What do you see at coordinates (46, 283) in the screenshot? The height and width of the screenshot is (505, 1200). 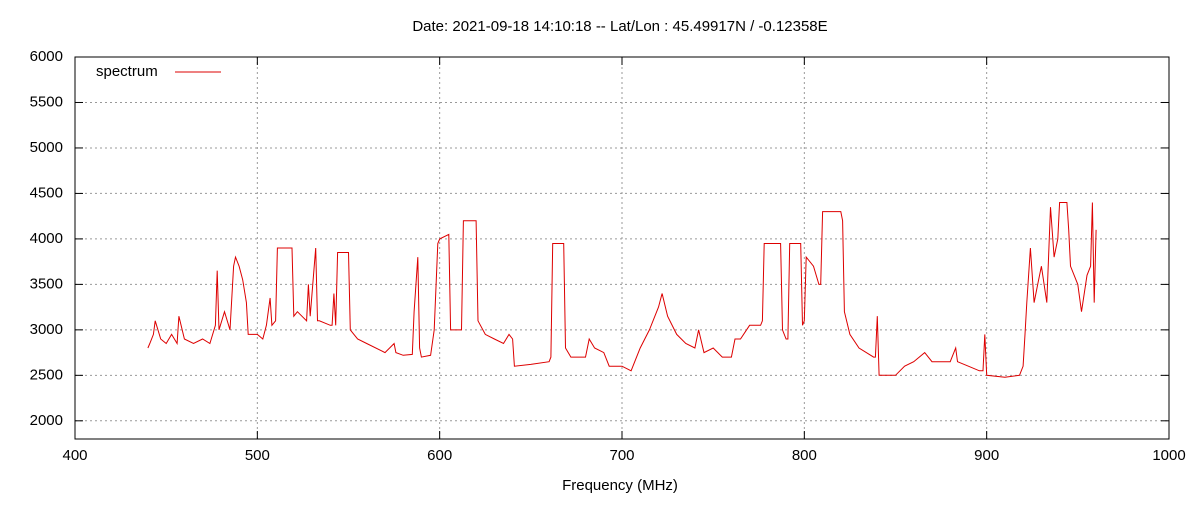 I see `y-tick-label: 3500` at bounding box center [46, 283].